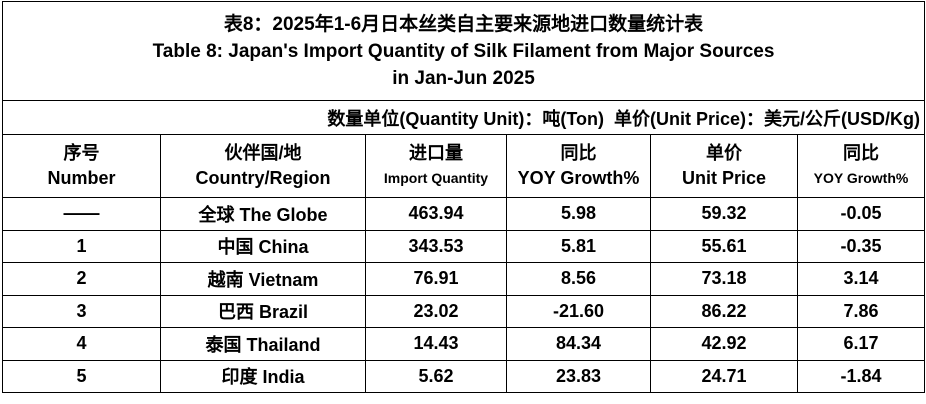 The width and height of the screenshot is (926, 404). I want to click on data-cell: 印度 India, so click(263, 376).